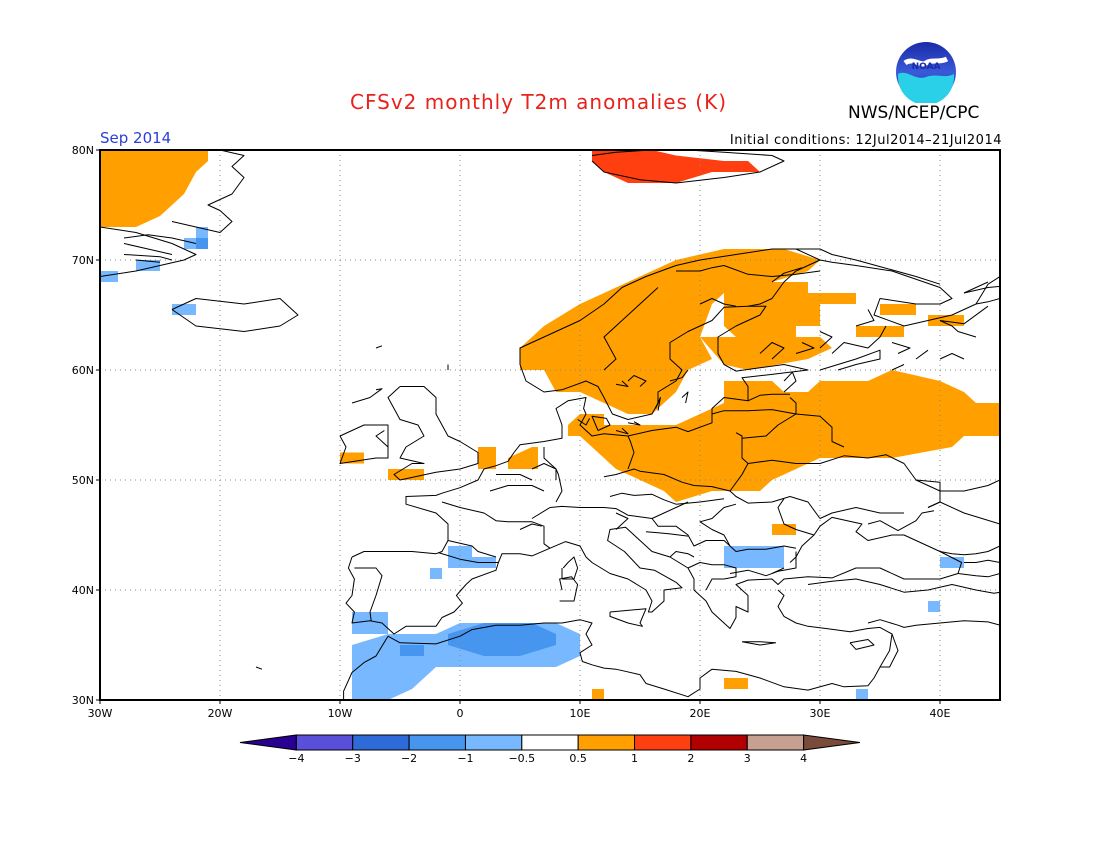 The height and width of the screenshot is (850, 1100). What do you see at coordinates (747, 758) in the screenshot?
I see `colorbar-label: 3` at bounding box center [747, 758].